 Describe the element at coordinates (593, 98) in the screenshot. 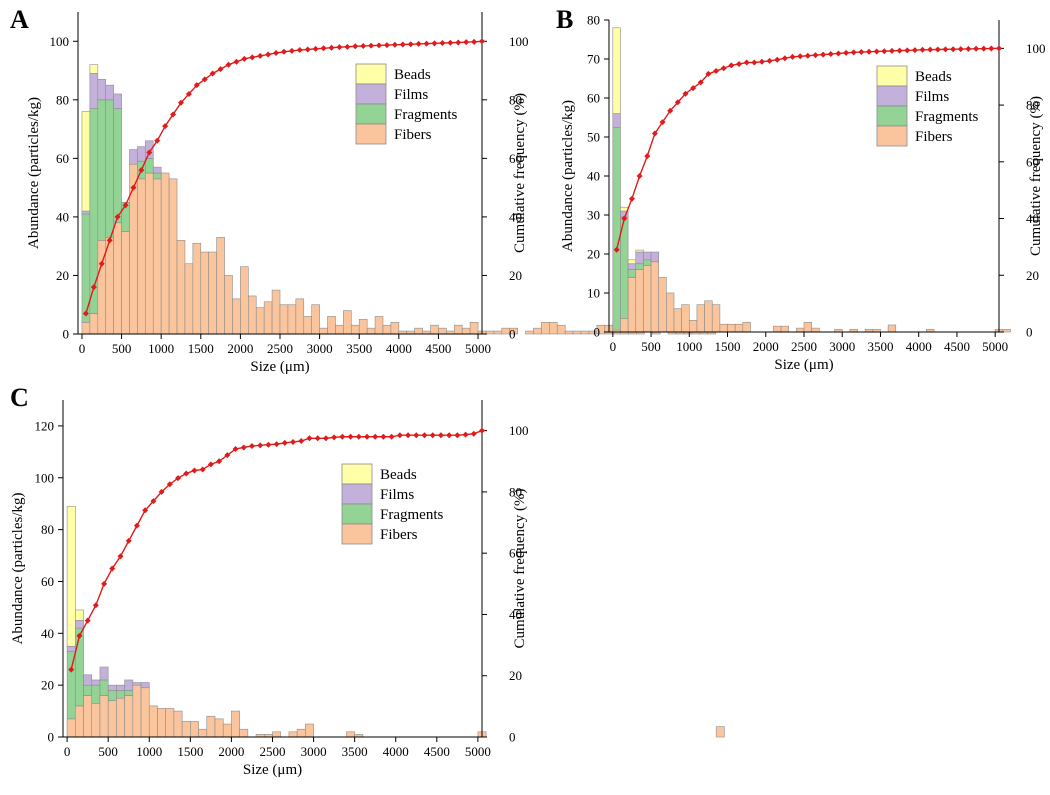

I see `y-tick-label-b: 60` at that location.